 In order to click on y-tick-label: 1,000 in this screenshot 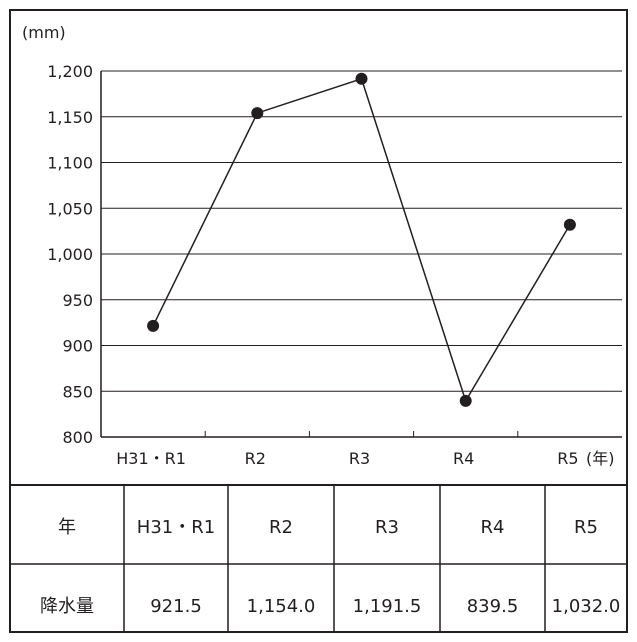, I will do `click(70, 254)`.